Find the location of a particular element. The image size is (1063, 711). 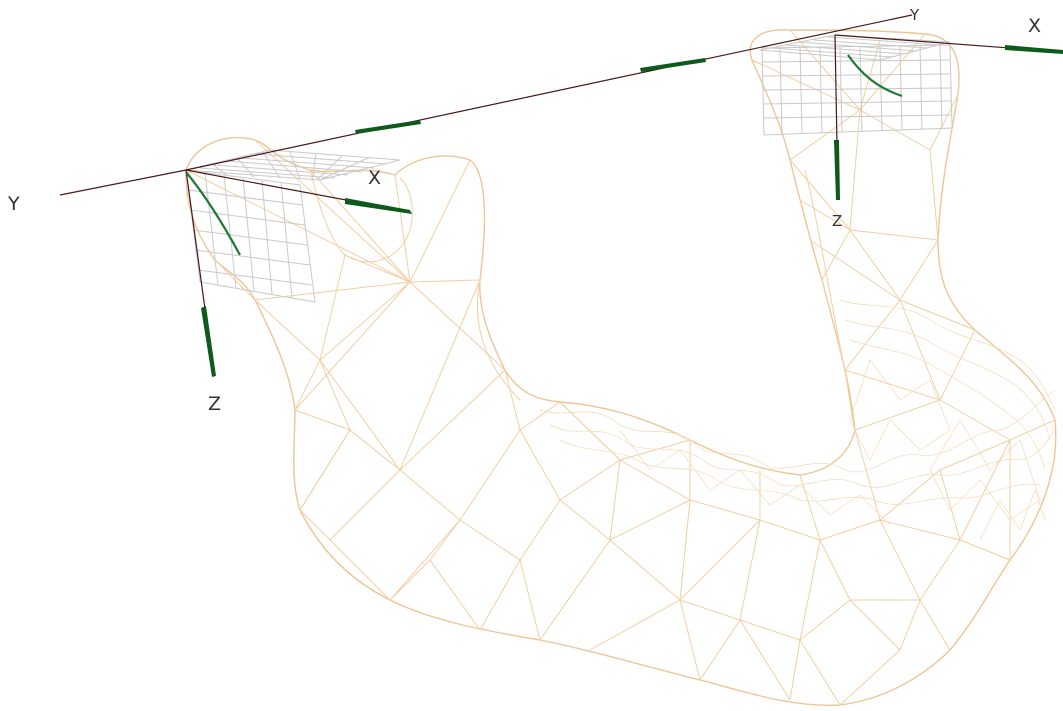

right-x-axis-arrow is located at coordinates (1034, 49).